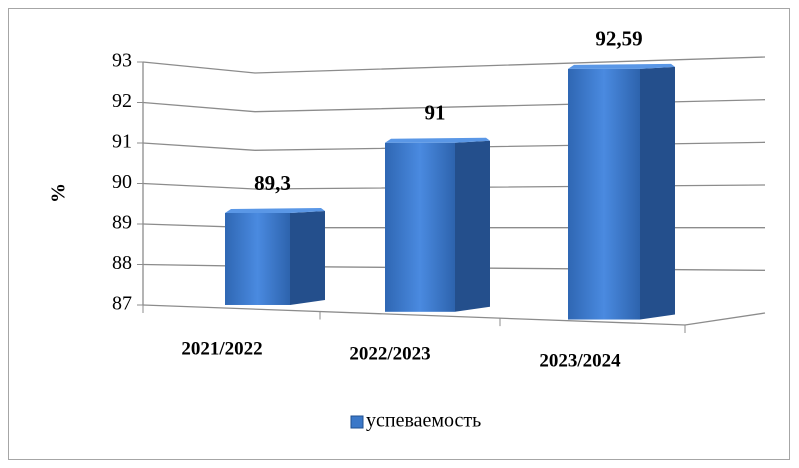 The image size is (799, 468). I want to click on y-tick-label: 93, so click(122, 61).